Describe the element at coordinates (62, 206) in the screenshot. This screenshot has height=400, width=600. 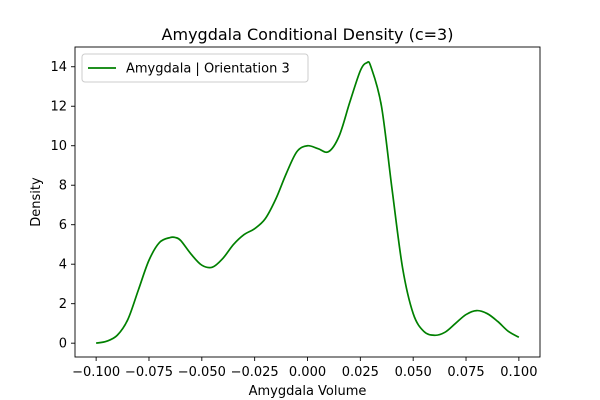
I see `y-axis-ticks: 0 2 4 6 8 10 12 14` at that location.